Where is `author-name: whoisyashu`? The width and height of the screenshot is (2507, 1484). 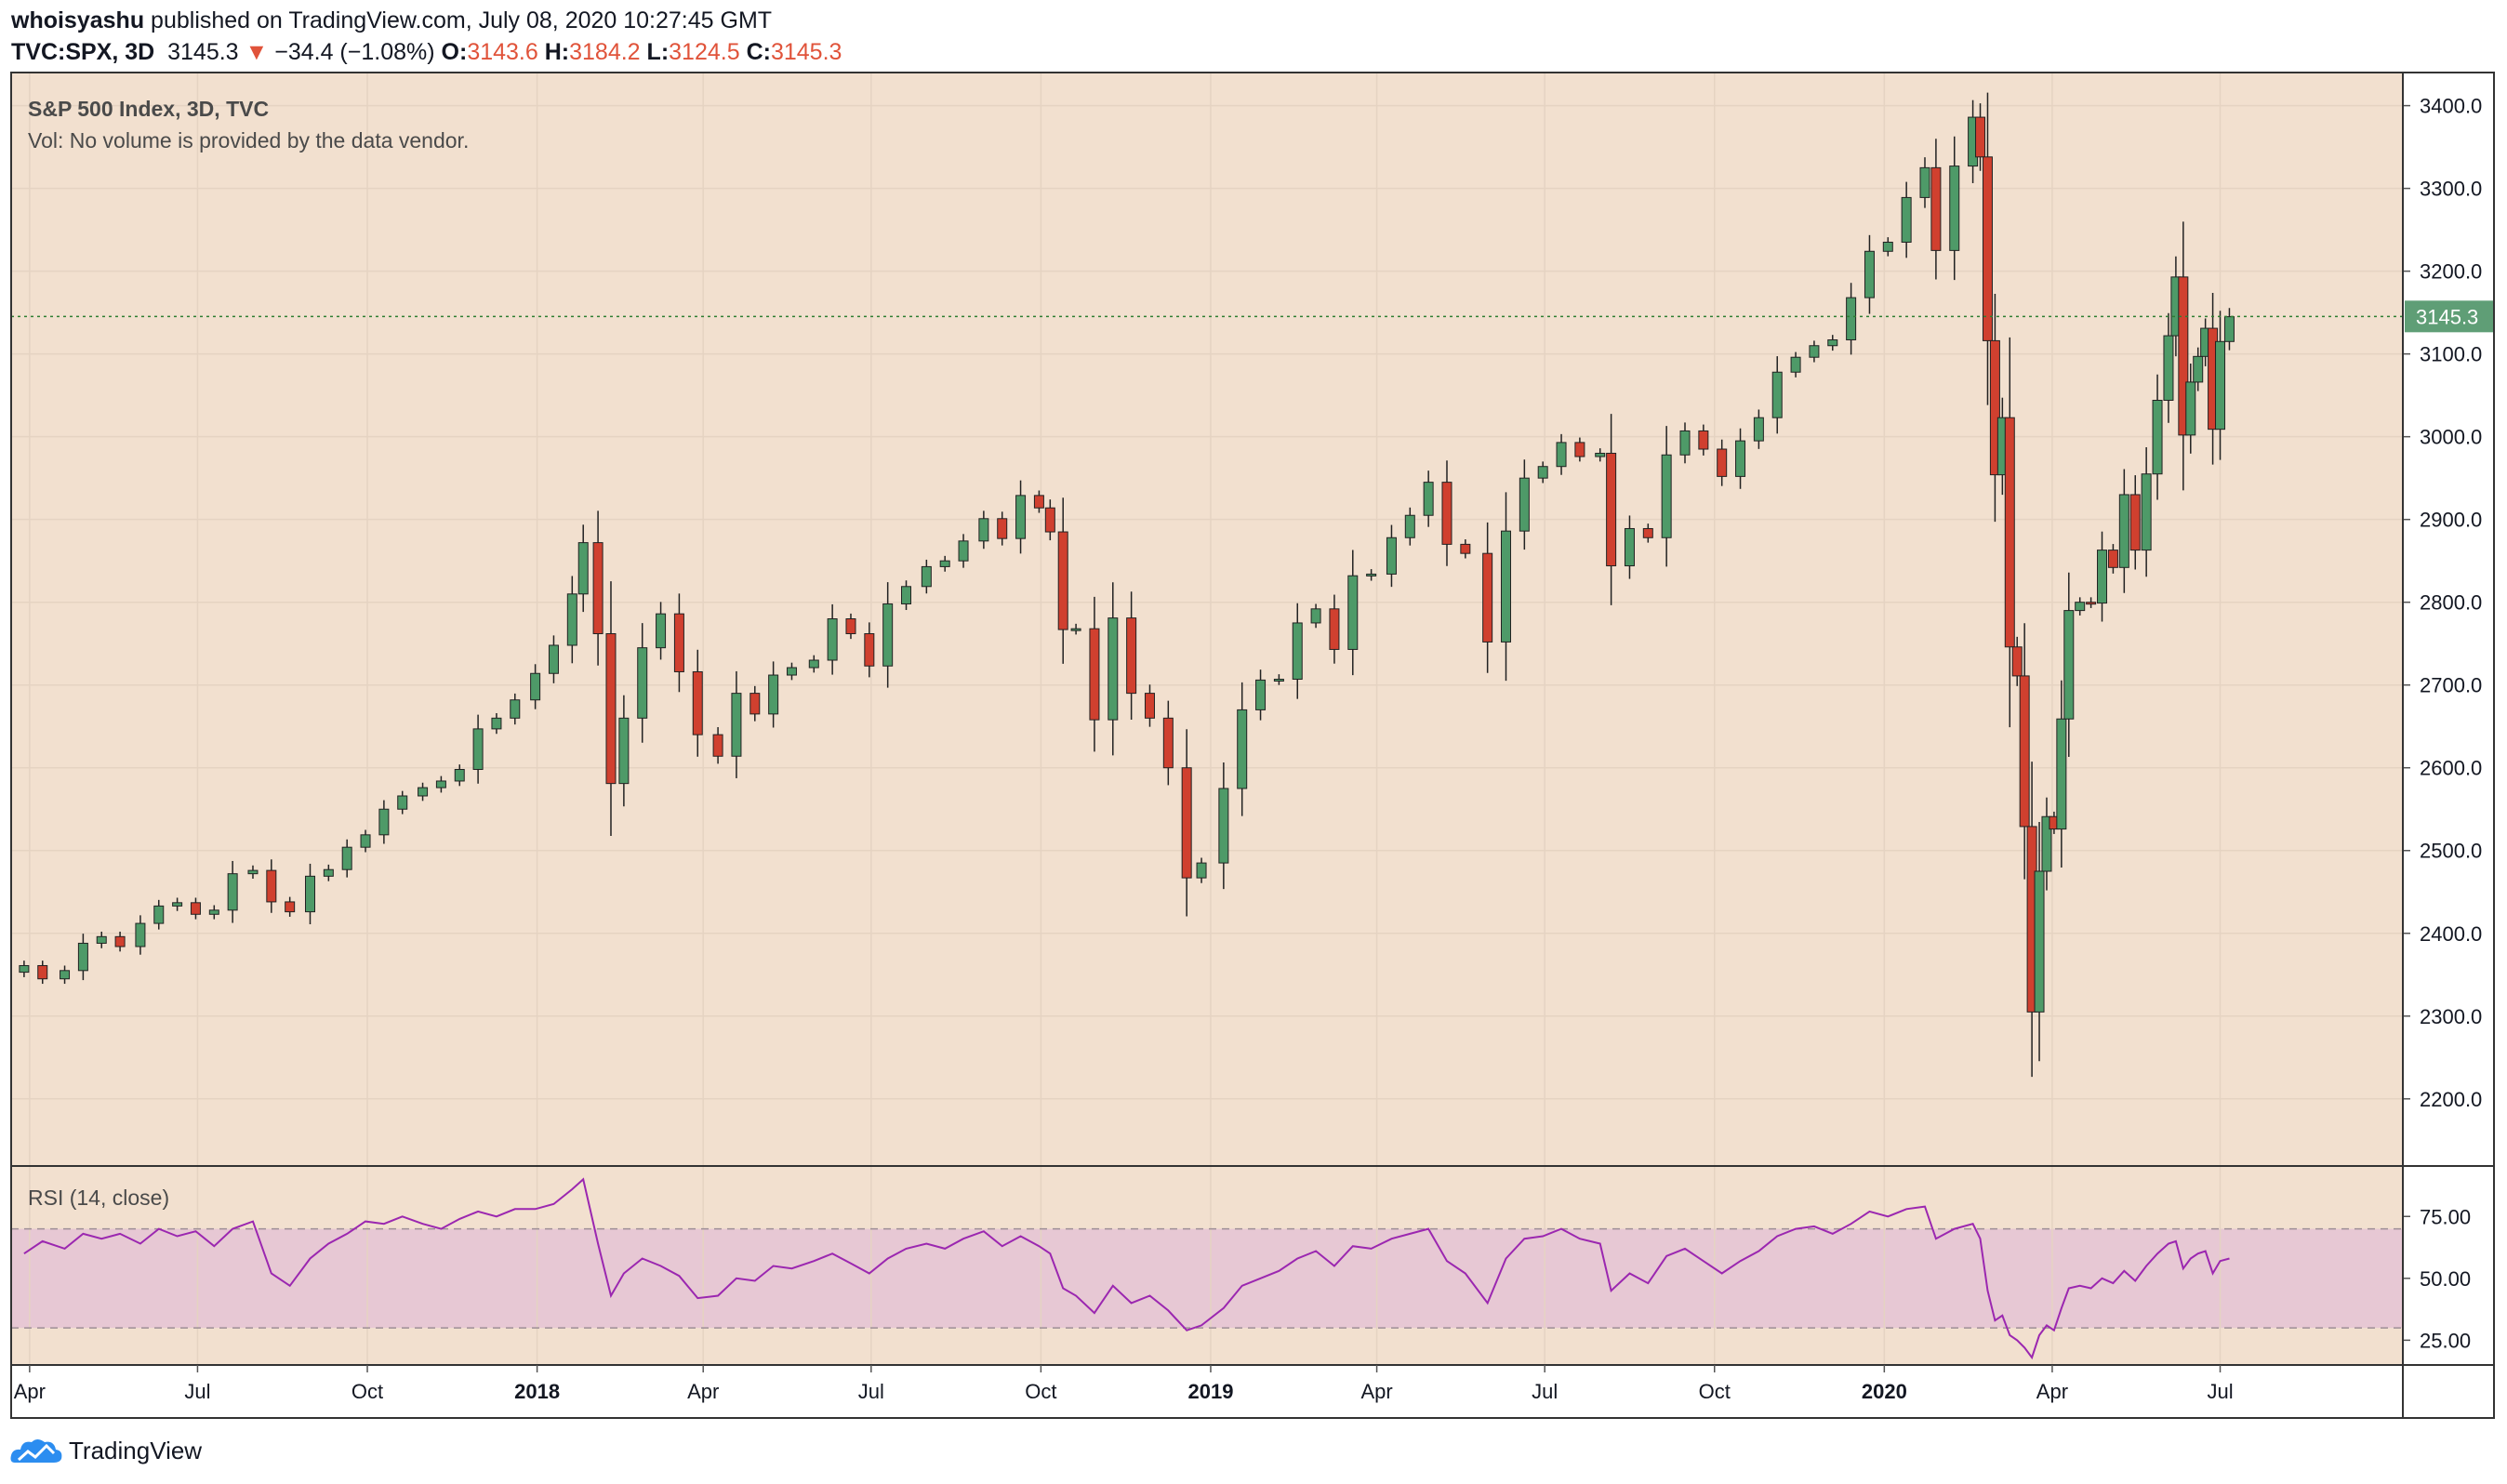
author-name: whoisyashu is located at coordinates (78, 20).